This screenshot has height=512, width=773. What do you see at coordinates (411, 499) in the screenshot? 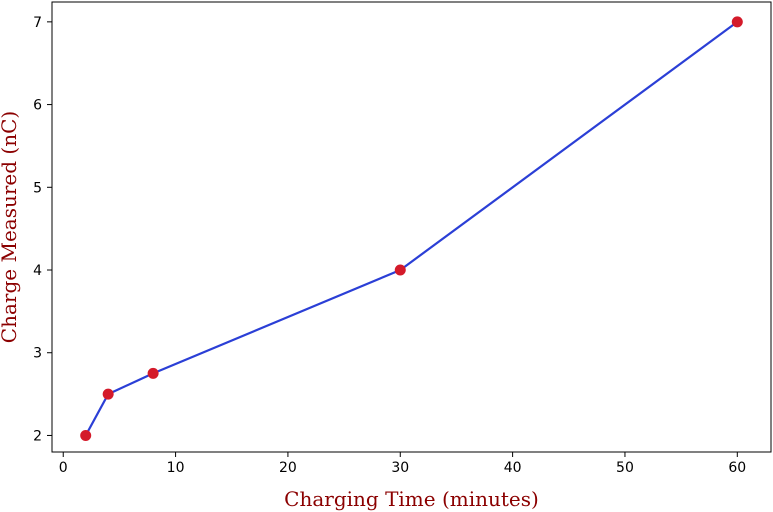
I see `x-axis-label: Charging Time (minutes)` at bounding box center [411, 499].